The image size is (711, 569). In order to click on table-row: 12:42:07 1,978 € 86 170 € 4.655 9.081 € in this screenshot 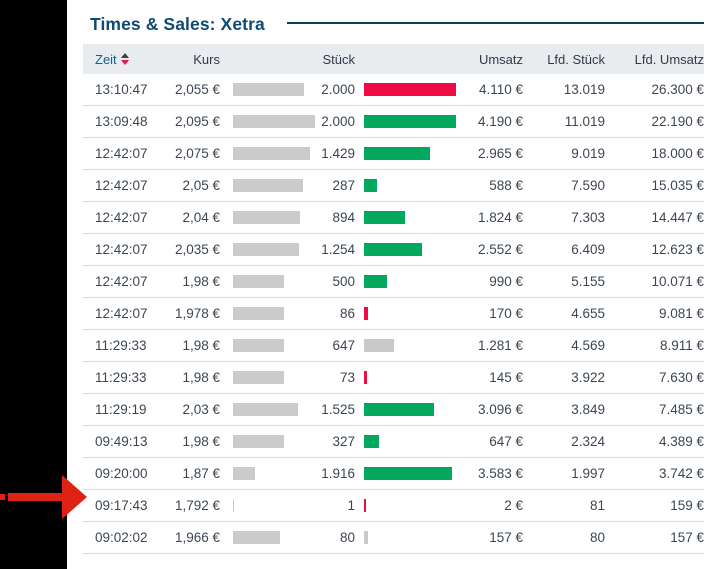, I will do `click(393, 314)`.